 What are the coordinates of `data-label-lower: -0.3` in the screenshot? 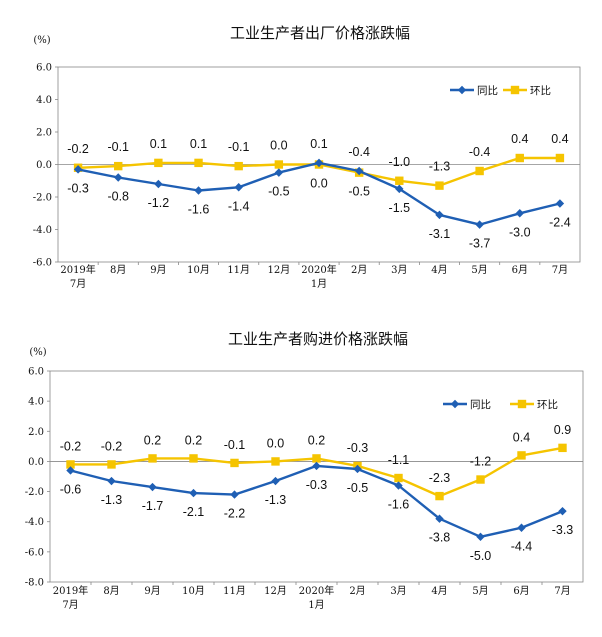 It's located at (317, 485).